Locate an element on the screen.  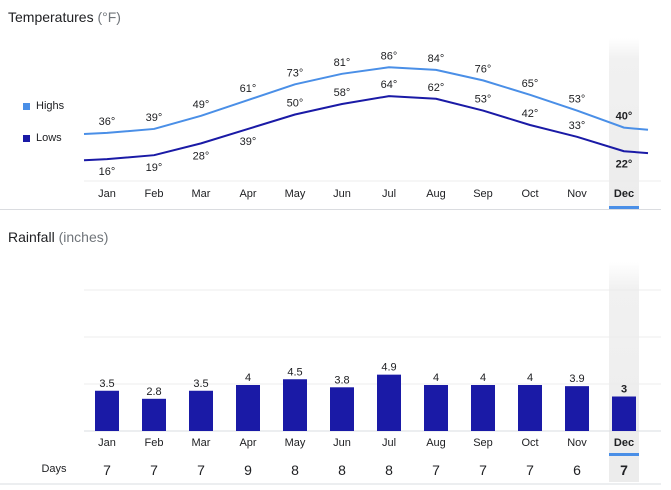
temp-month-nov: Nov is located at coordinates (577, 194).